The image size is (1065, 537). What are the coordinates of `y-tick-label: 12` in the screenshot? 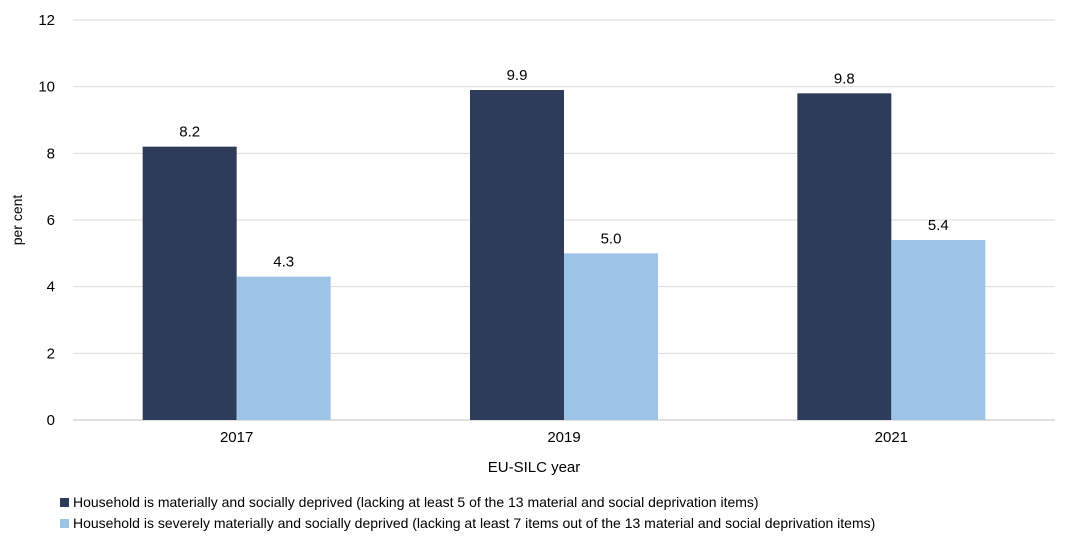 It's located at (46, 20).